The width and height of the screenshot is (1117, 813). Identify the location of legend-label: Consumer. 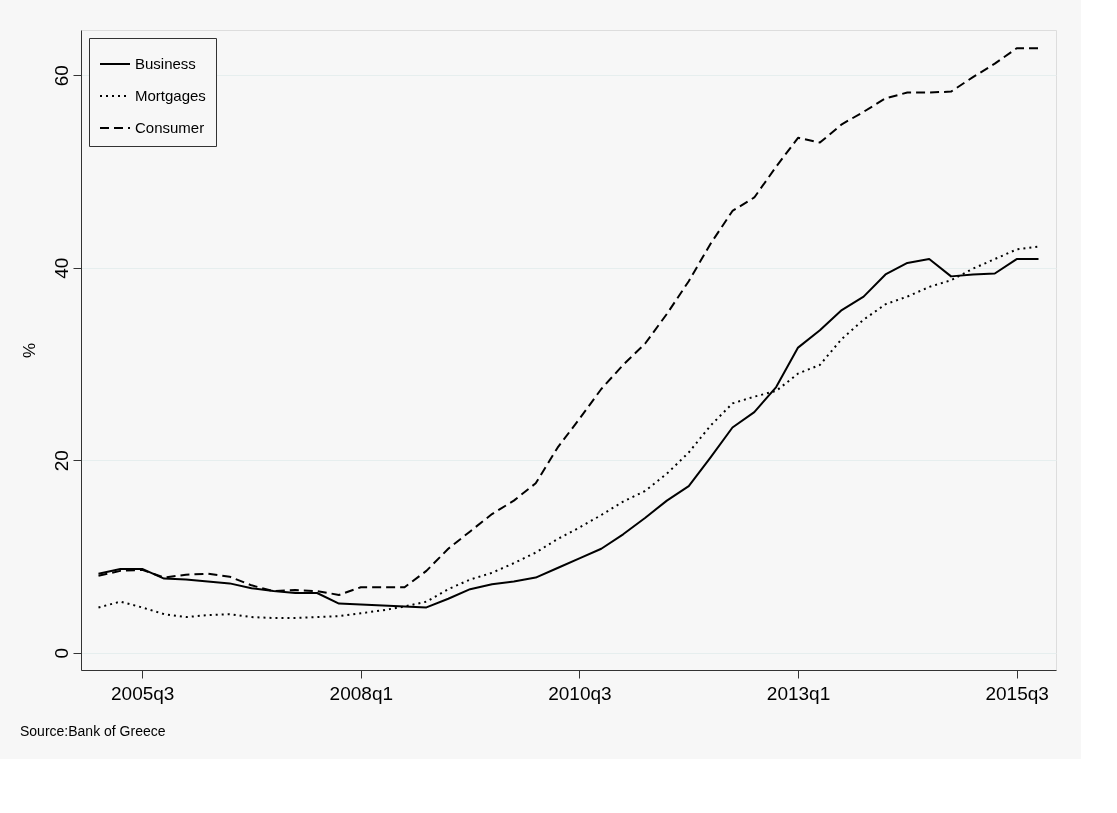
(170, 127).